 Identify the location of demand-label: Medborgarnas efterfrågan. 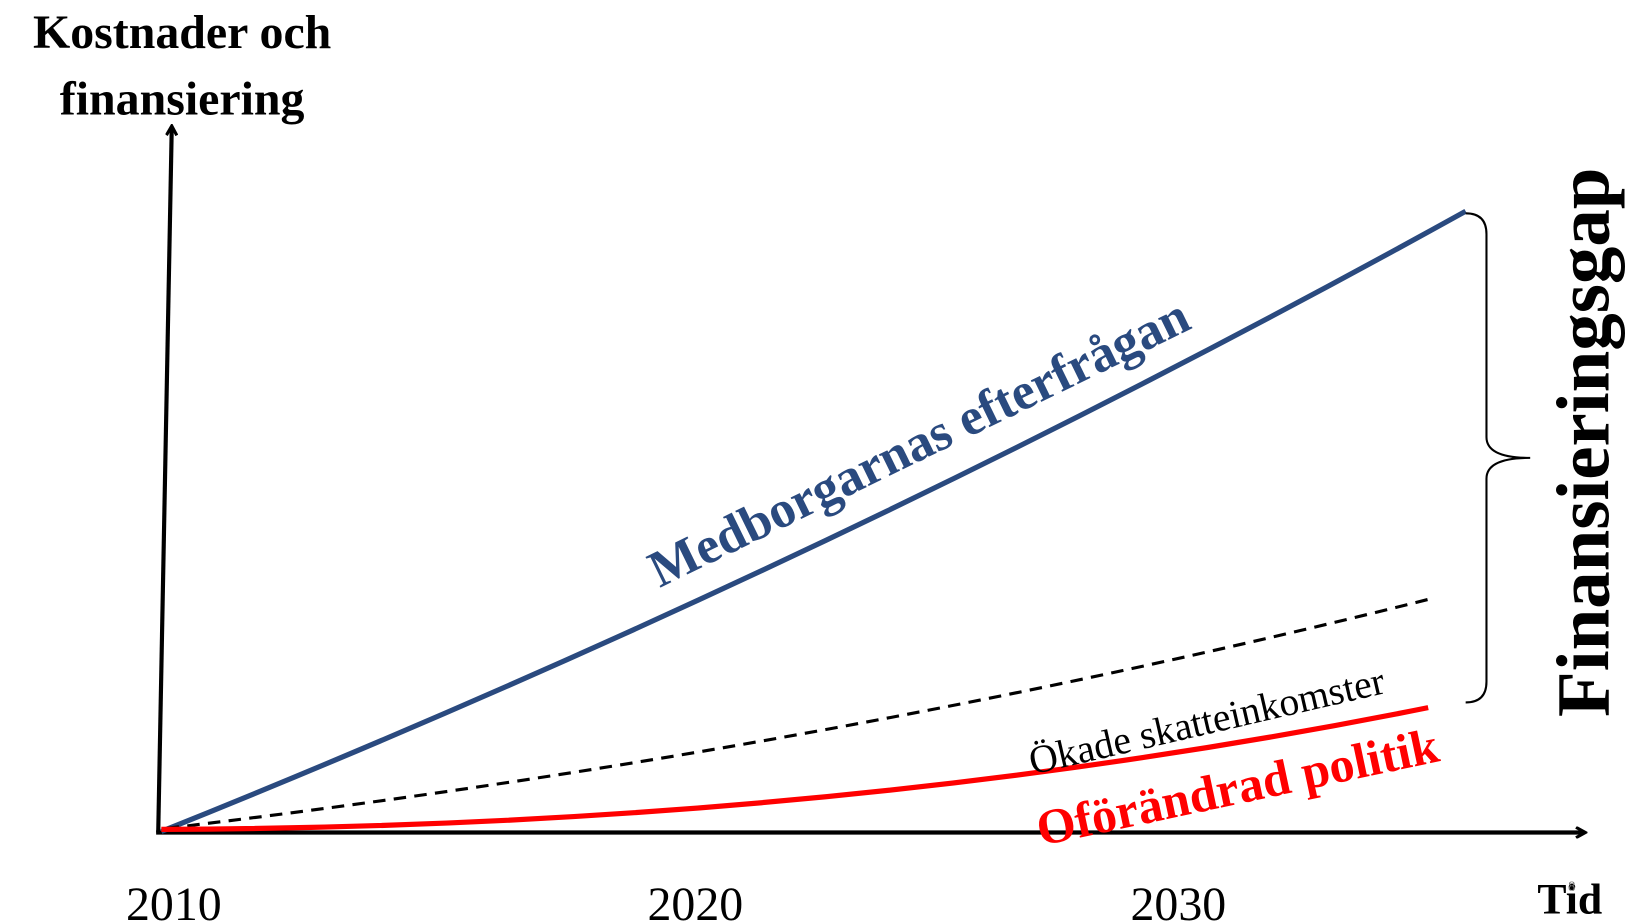
(919, 442).